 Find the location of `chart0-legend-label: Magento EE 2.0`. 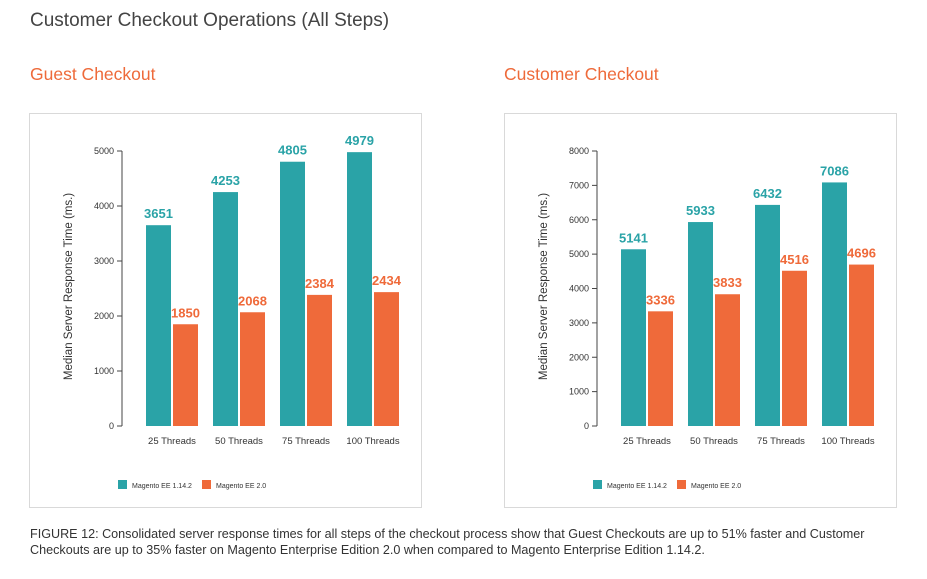

chart0-legend-label: Magento EE 2.0 is located at coordinates (241, 486).